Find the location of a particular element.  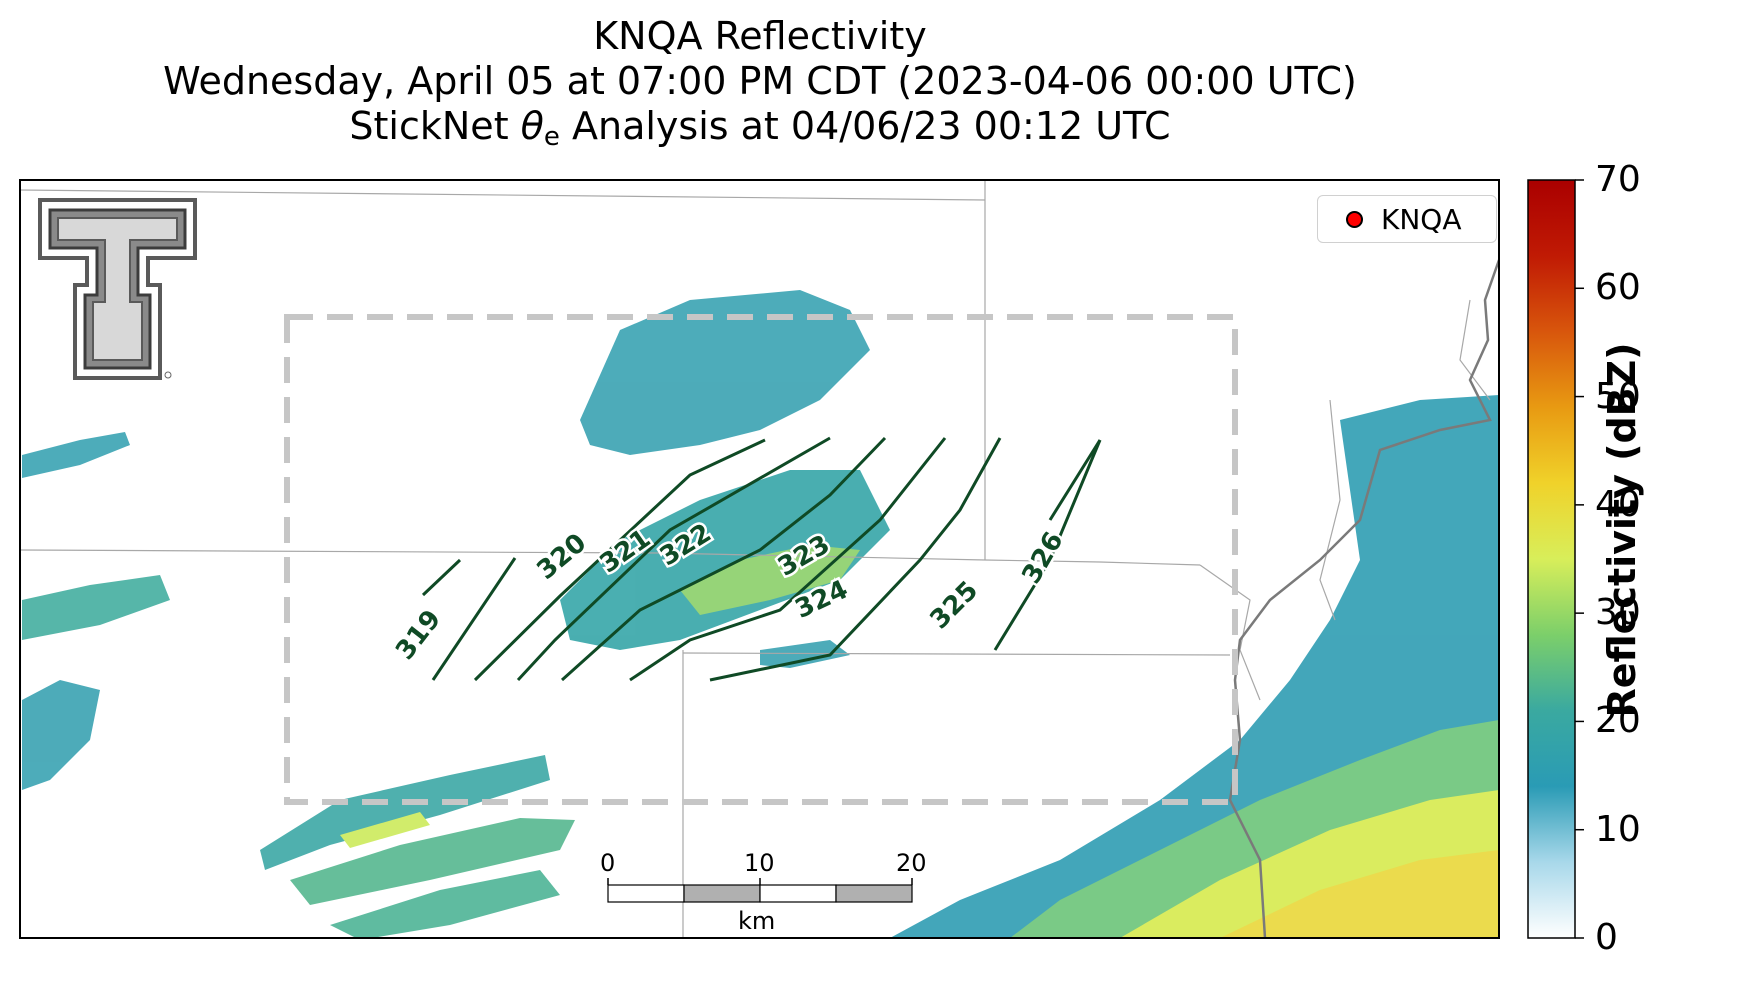

colorbar-tick-label: 50 is located at coordinates (1618, 396).